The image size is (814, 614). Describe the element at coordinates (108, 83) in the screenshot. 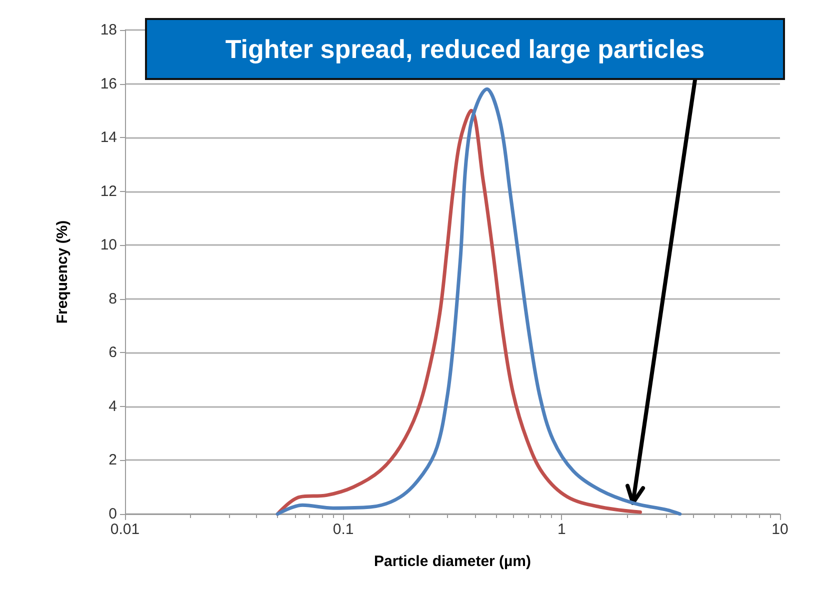

I see `y-tick-label: 16` at that location.